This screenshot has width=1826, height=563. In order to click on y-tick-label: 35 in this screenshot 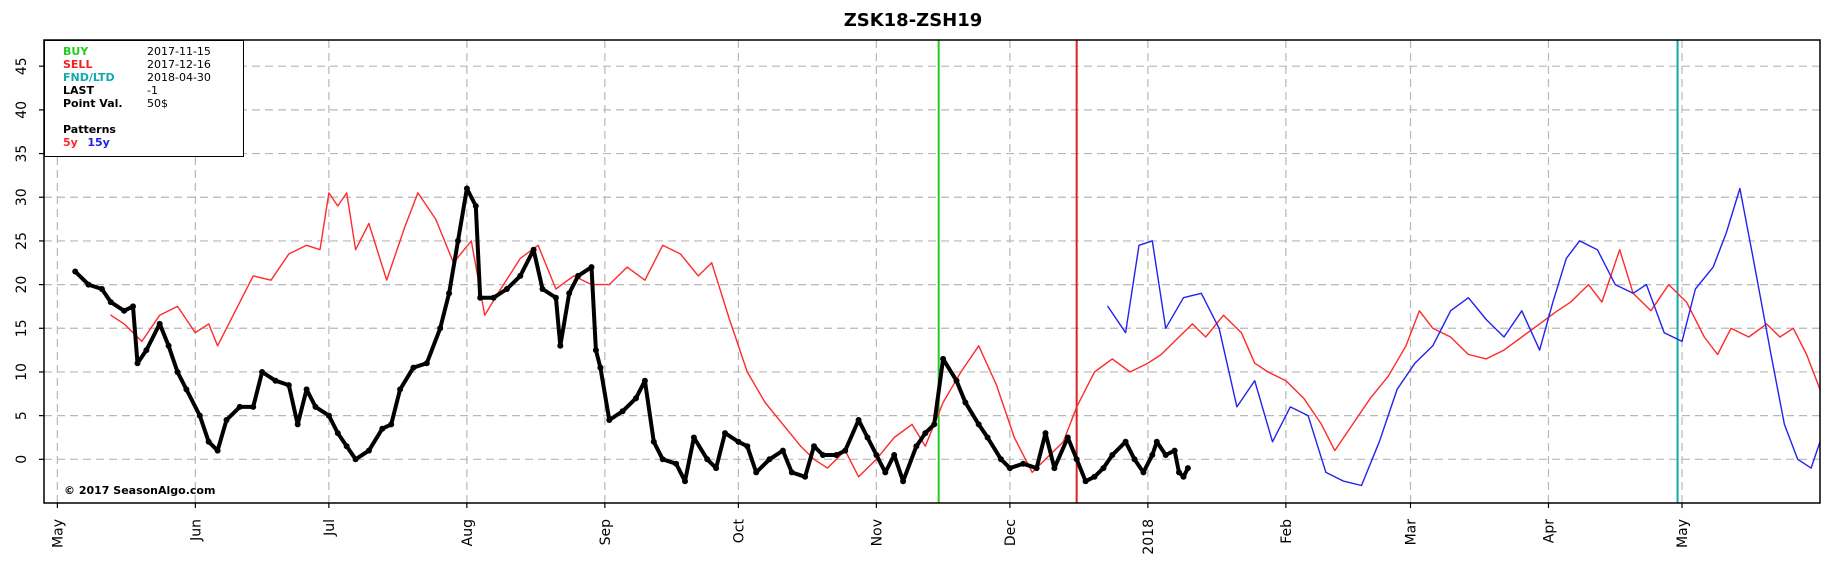, I will do `click(22, 154)`.